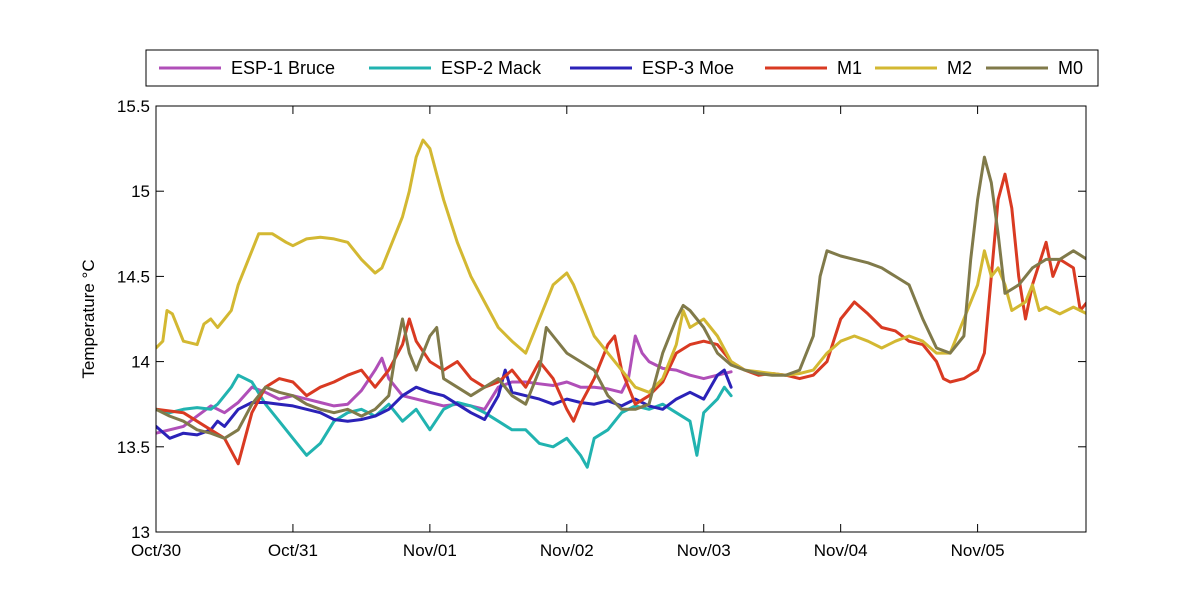  Describe the element at coordinates (133, 276) in the screenshot. I see `y-tick-label: 14.5` at that location.